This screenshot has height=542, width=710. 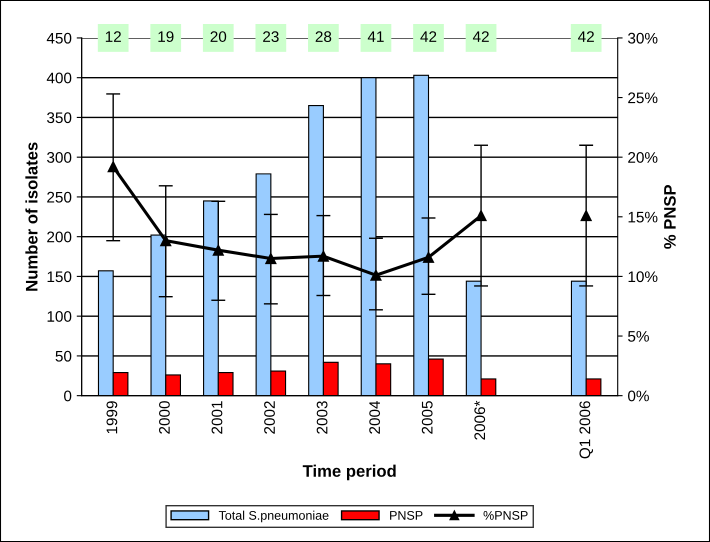 What do you see at coordinates (59, 118) in the screenshot?
I see `y-tick-label: 350` at bounding box center [59, 118].